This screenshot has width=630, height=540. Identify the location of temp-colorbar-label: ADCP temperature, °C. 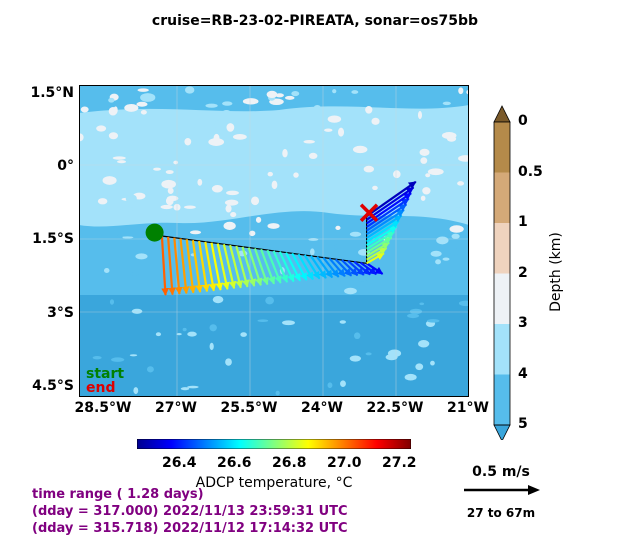
(274, 483).